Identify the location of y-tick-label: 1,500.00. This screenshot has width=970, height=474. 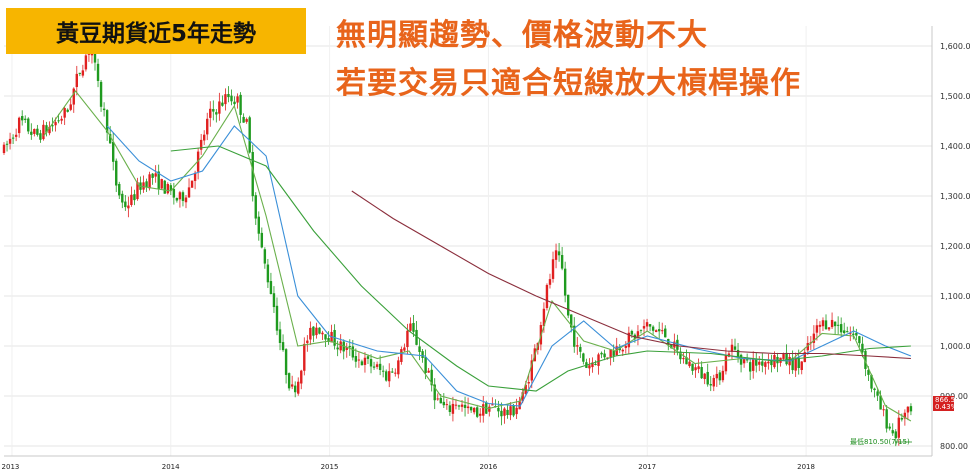
(955, 96).